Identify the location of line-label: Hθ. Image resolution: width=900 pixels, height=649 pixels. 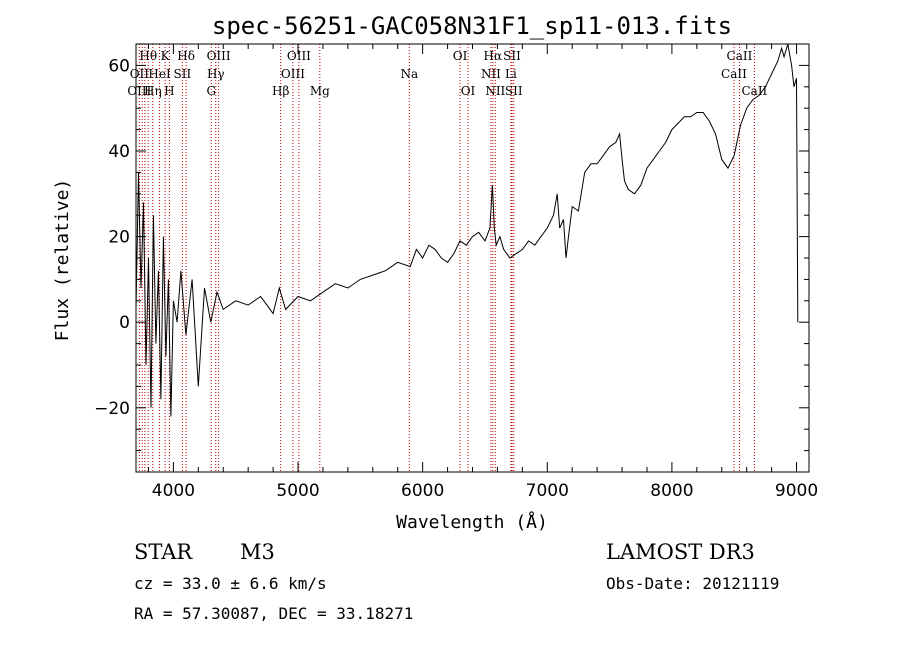
(148, 56).